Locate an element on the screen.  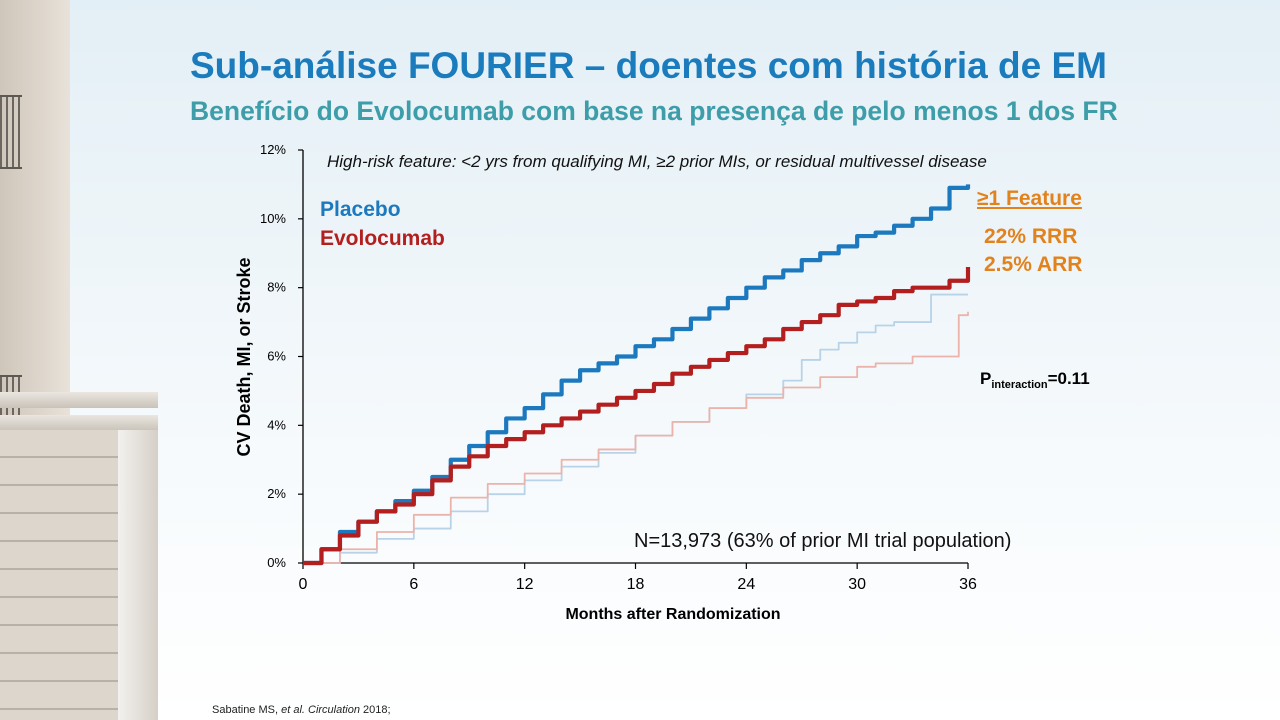
rrr-value: 22% RRR is located at coordinates (1031, 236).